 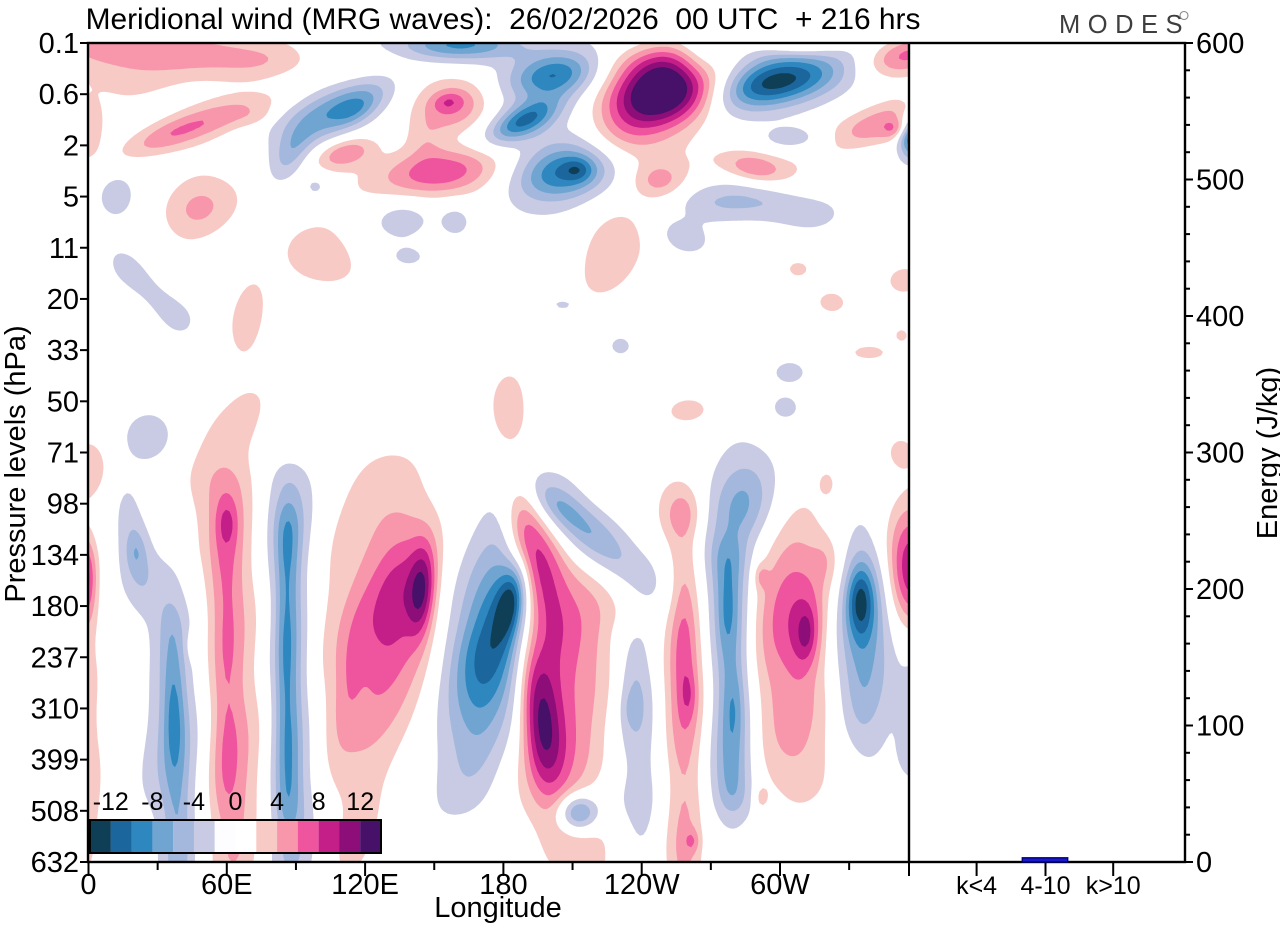 What do you see at coordinates (1220, 317) in the screenshot?
I see `svg-text: 400` at bounding box center [1220, 317].